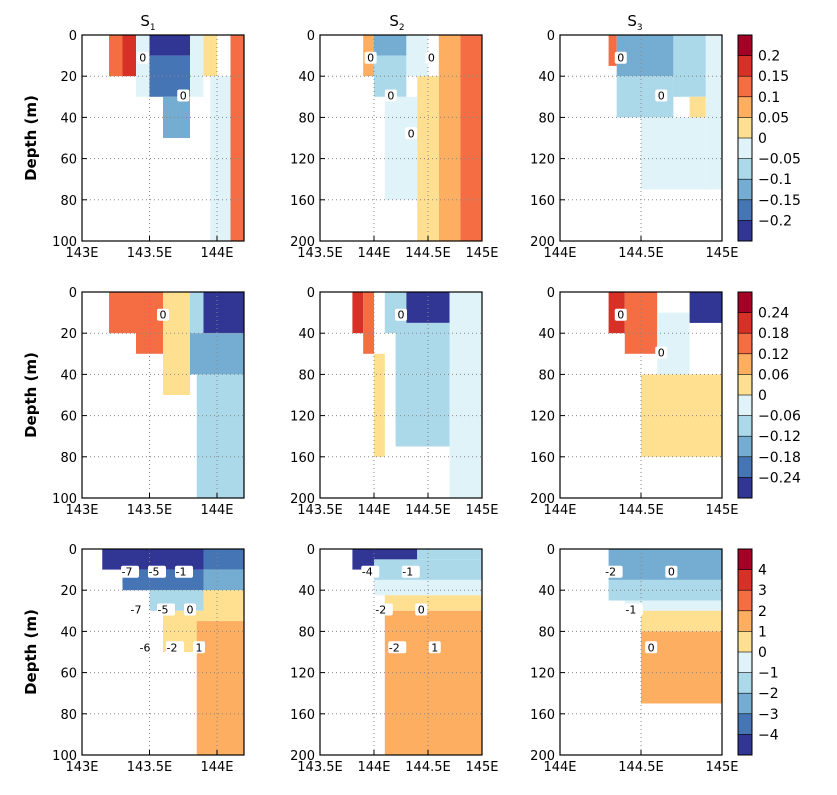 The image size is (837, 795). Describe the element at coordinates (396, 22) in the screenshot. I see `column-title-2: S2` at that location.